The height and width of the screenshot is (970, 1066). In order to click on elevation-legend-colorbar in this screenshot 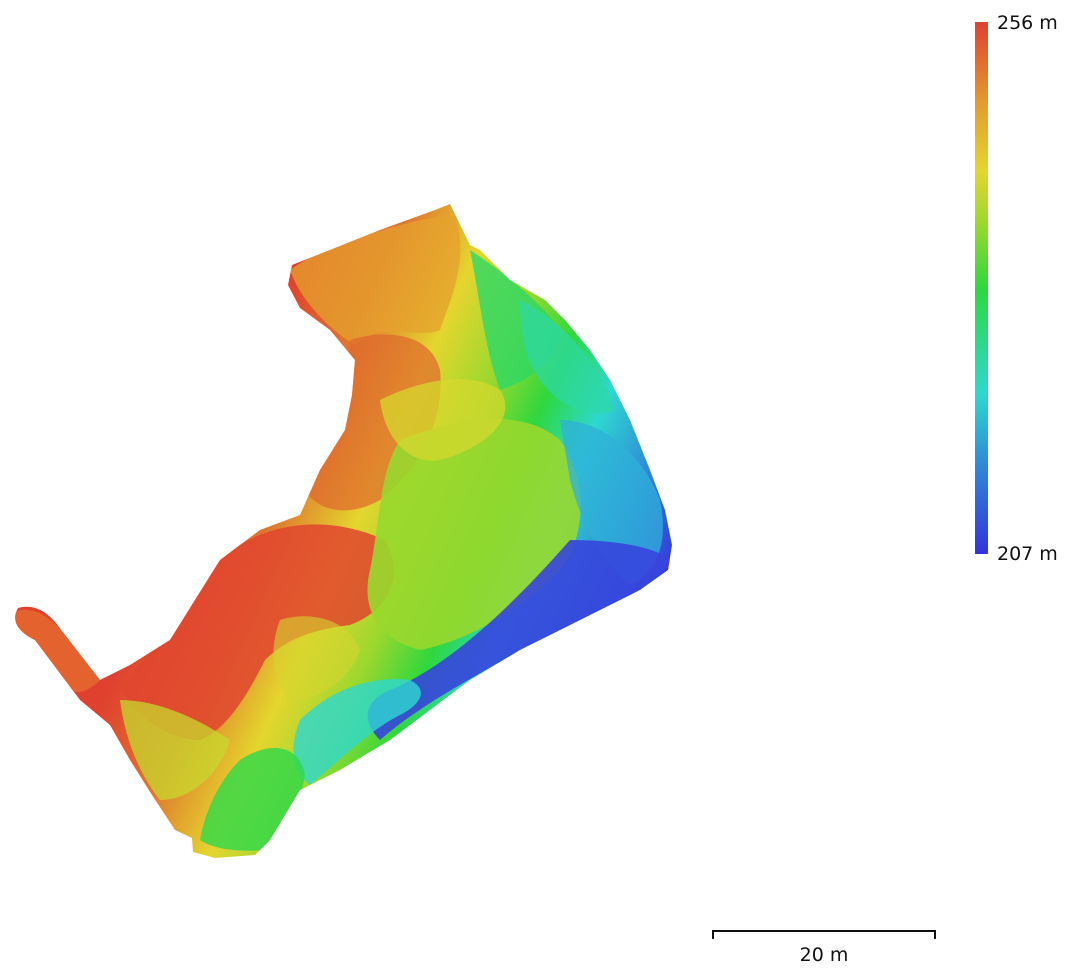, I will do `click(981, 288)`.